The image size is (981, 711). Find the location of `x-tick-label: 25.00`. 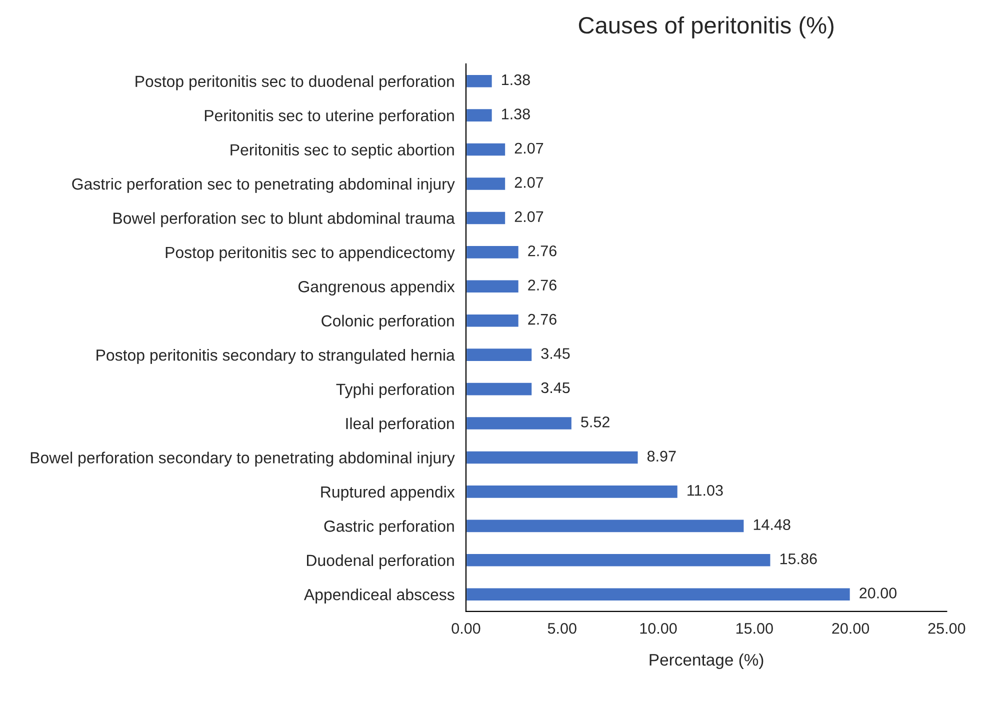

x-tick-label: 25.00 is located at coordinates (947, 628).